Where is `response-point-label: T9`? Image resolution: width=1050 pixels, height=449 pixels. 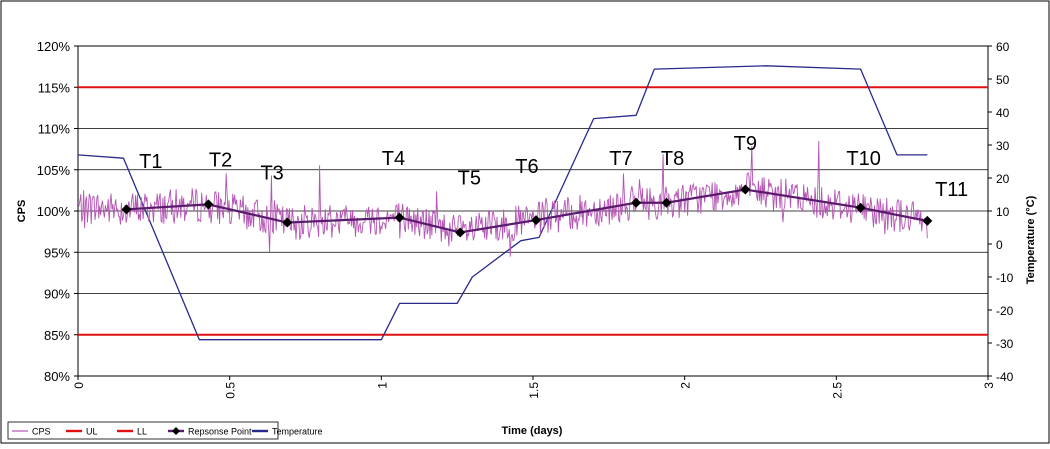 response-point-label: T9 is located at coordinates (745, 144).